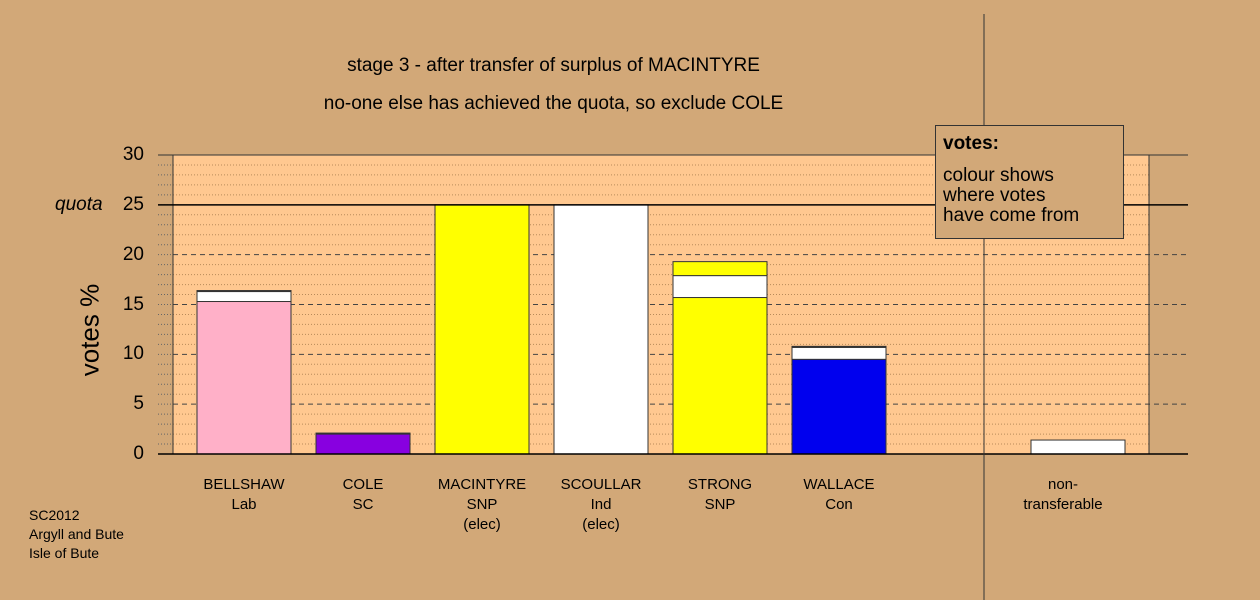 This screenshot has width=1260, height=600. I want to click on category-label: COLE SC, so click(363, 495).